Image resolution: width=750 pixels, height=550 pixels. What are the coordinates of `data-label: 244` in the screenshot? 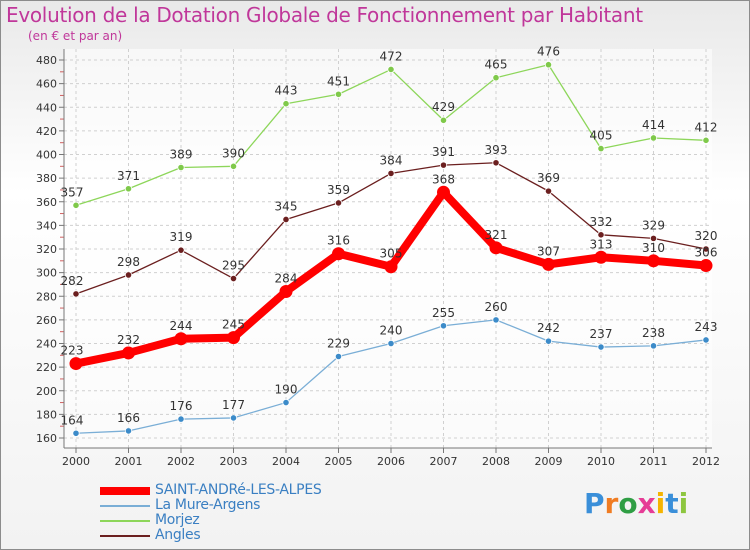 It's located at (181, 326).